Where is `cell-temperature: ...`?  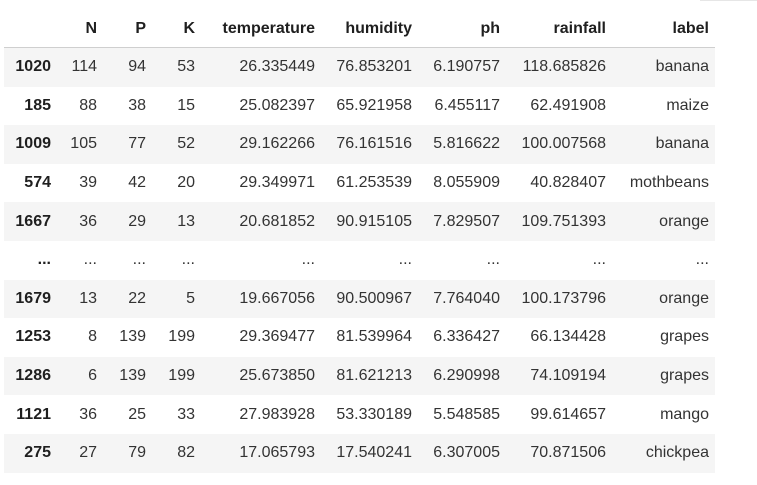
cell-temperature: ... is located at coordinates (308, 260).